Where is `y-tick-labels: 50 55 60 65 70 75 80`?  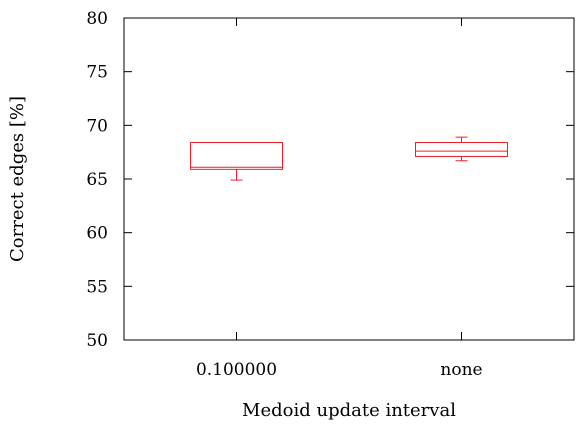
y-tick-labels: 50 55 60 65 70 75 80 is located at coordinates (97, 180).